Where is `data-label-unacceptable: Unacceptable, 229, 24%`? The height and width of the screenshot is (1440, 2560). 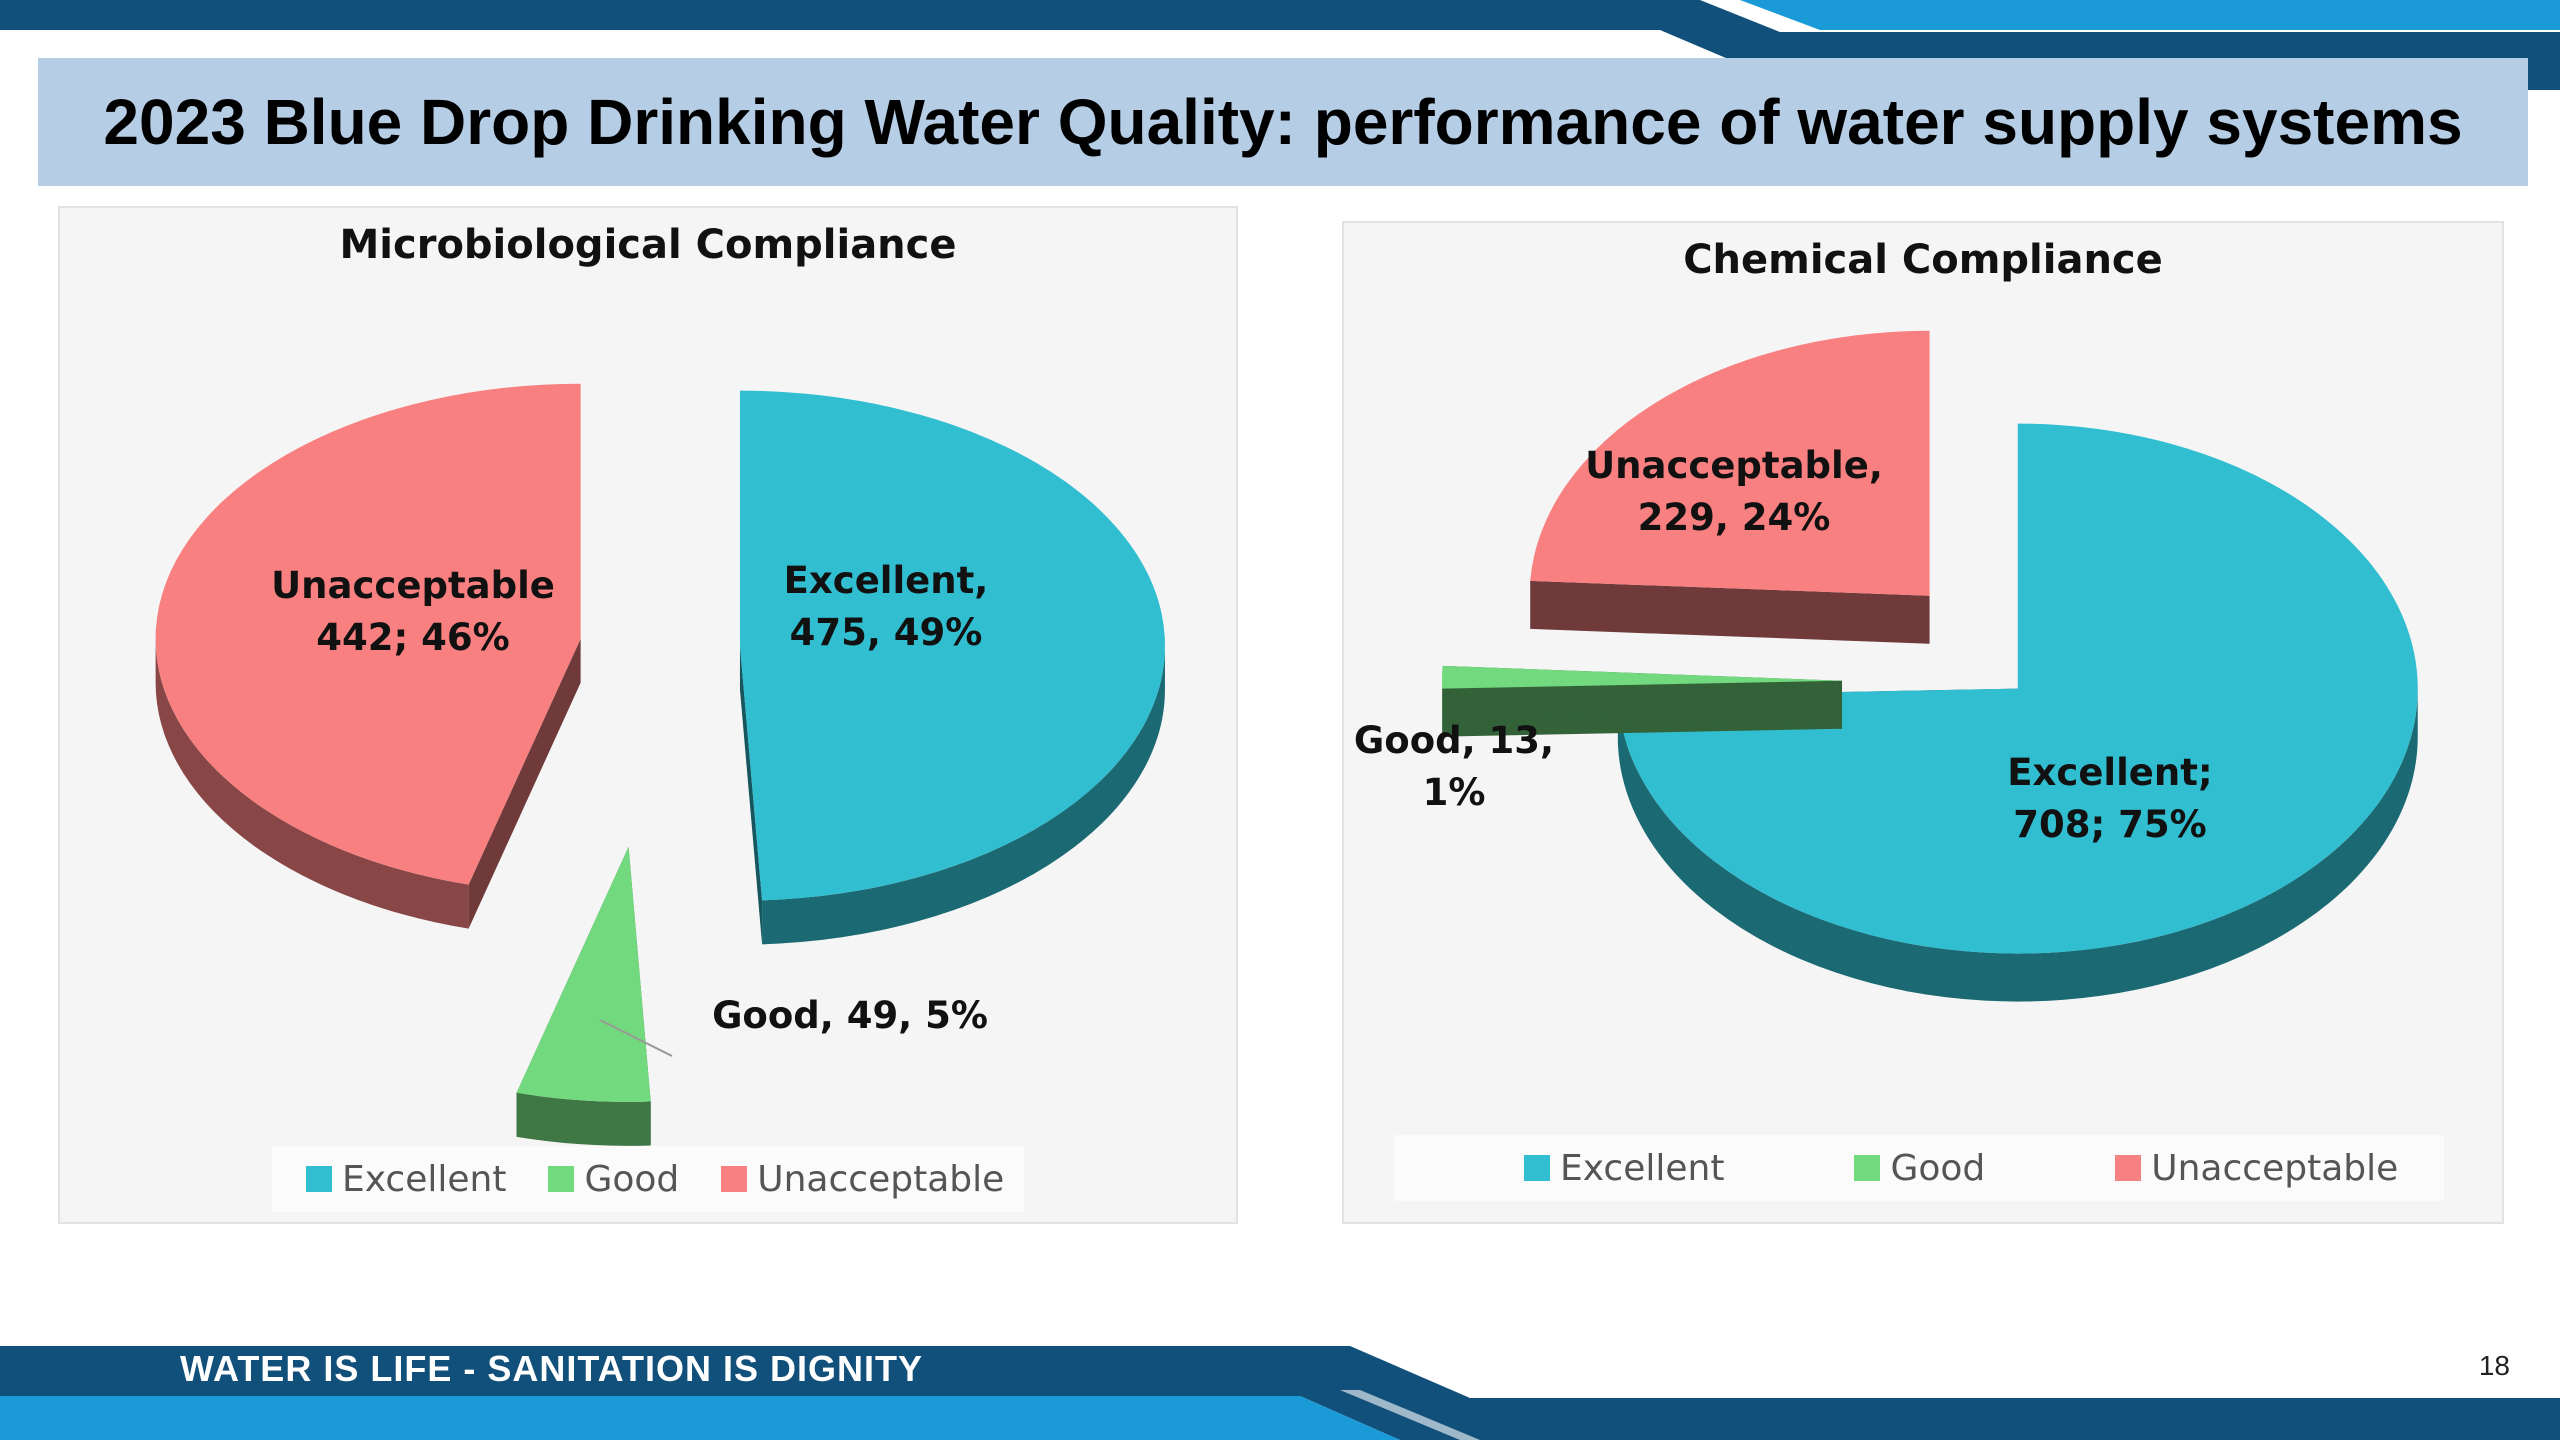 data-label-unacceptable: Unacceptable, 229, 24% is located at coordinates (1734, 491).